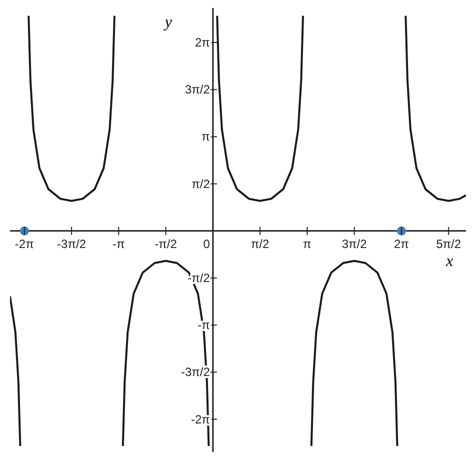  What do you see at coordinates (24, 243) in the screenshot?
I see `x-tick-label: -2π` at bounding box center [24, 243].